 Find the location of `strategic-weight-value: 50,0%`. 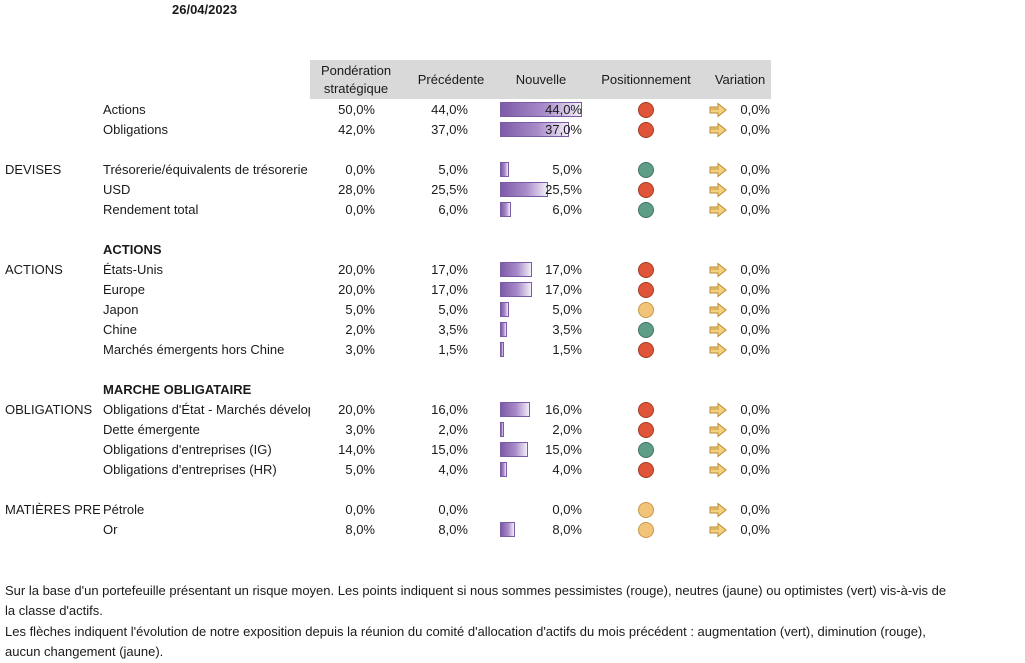

strategic-weight-value: 50,0% is located at coordinates (356, 109).